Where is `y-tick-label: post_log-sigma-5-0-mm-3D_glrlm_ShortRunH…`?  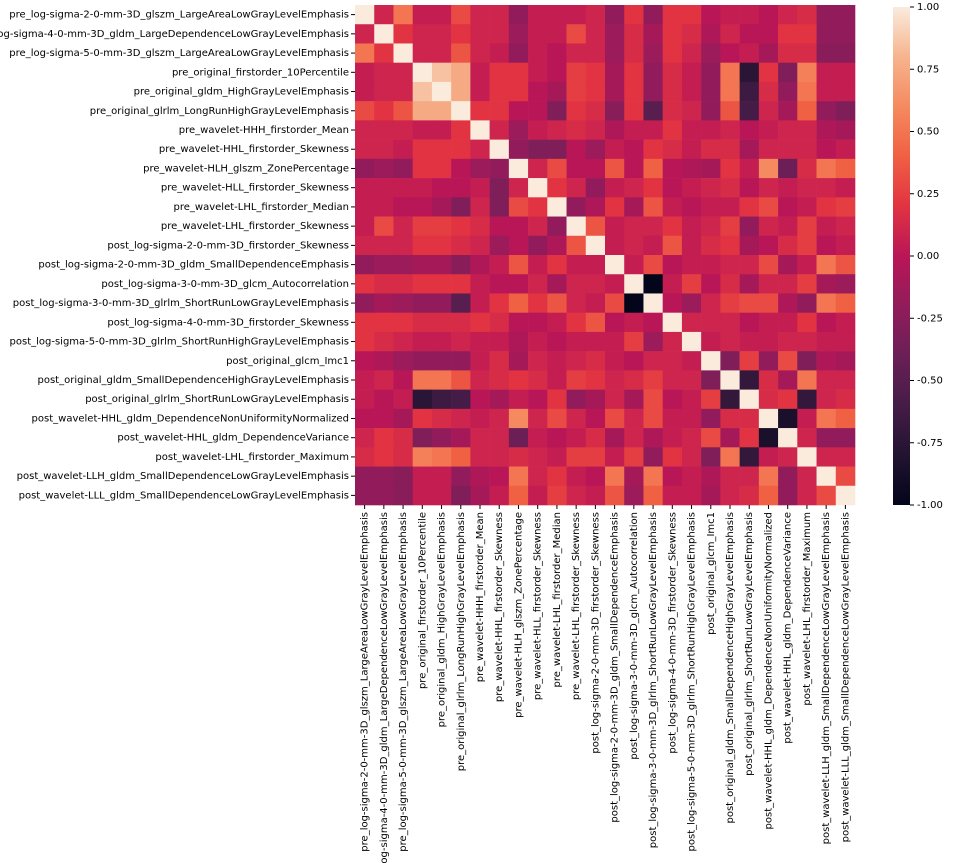
y-tick-label: post_log-sigma-5-0-mm-3D_glrlm_ShortRunH… is located at coordinates (179, 342).